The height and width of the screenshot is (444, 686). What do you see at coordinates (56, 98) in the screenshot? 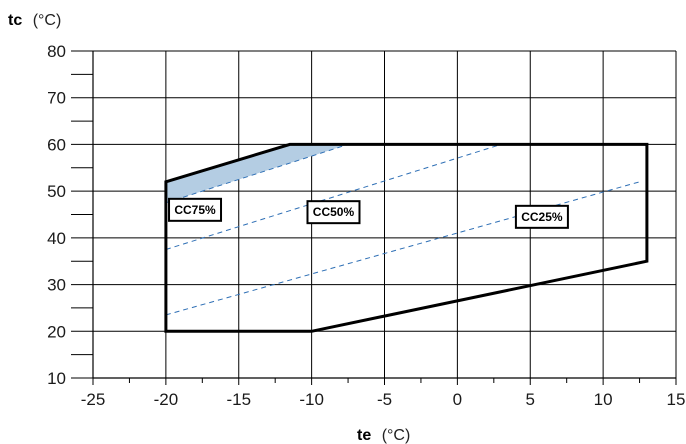
I see `y-tick-label: 70` at bounding box center [56, 98].